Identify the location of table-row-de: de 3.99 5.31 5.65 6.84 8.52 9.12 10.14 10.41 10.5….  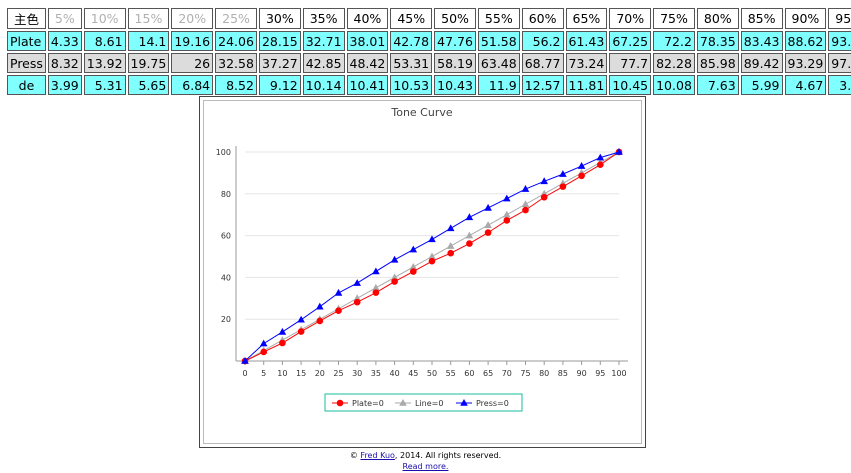
(429, 85).